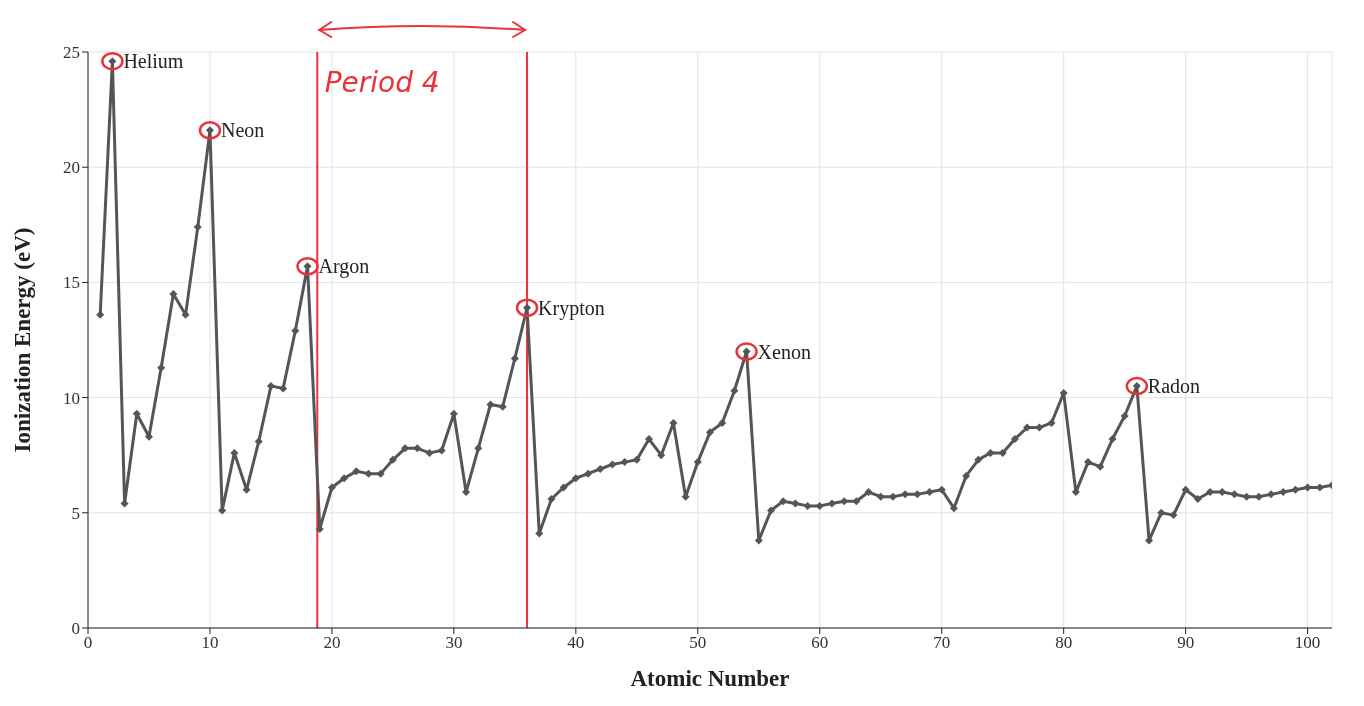 This screenshot has height=706, width=1364. I want to click on annotation: Helium, so click(153, 61).